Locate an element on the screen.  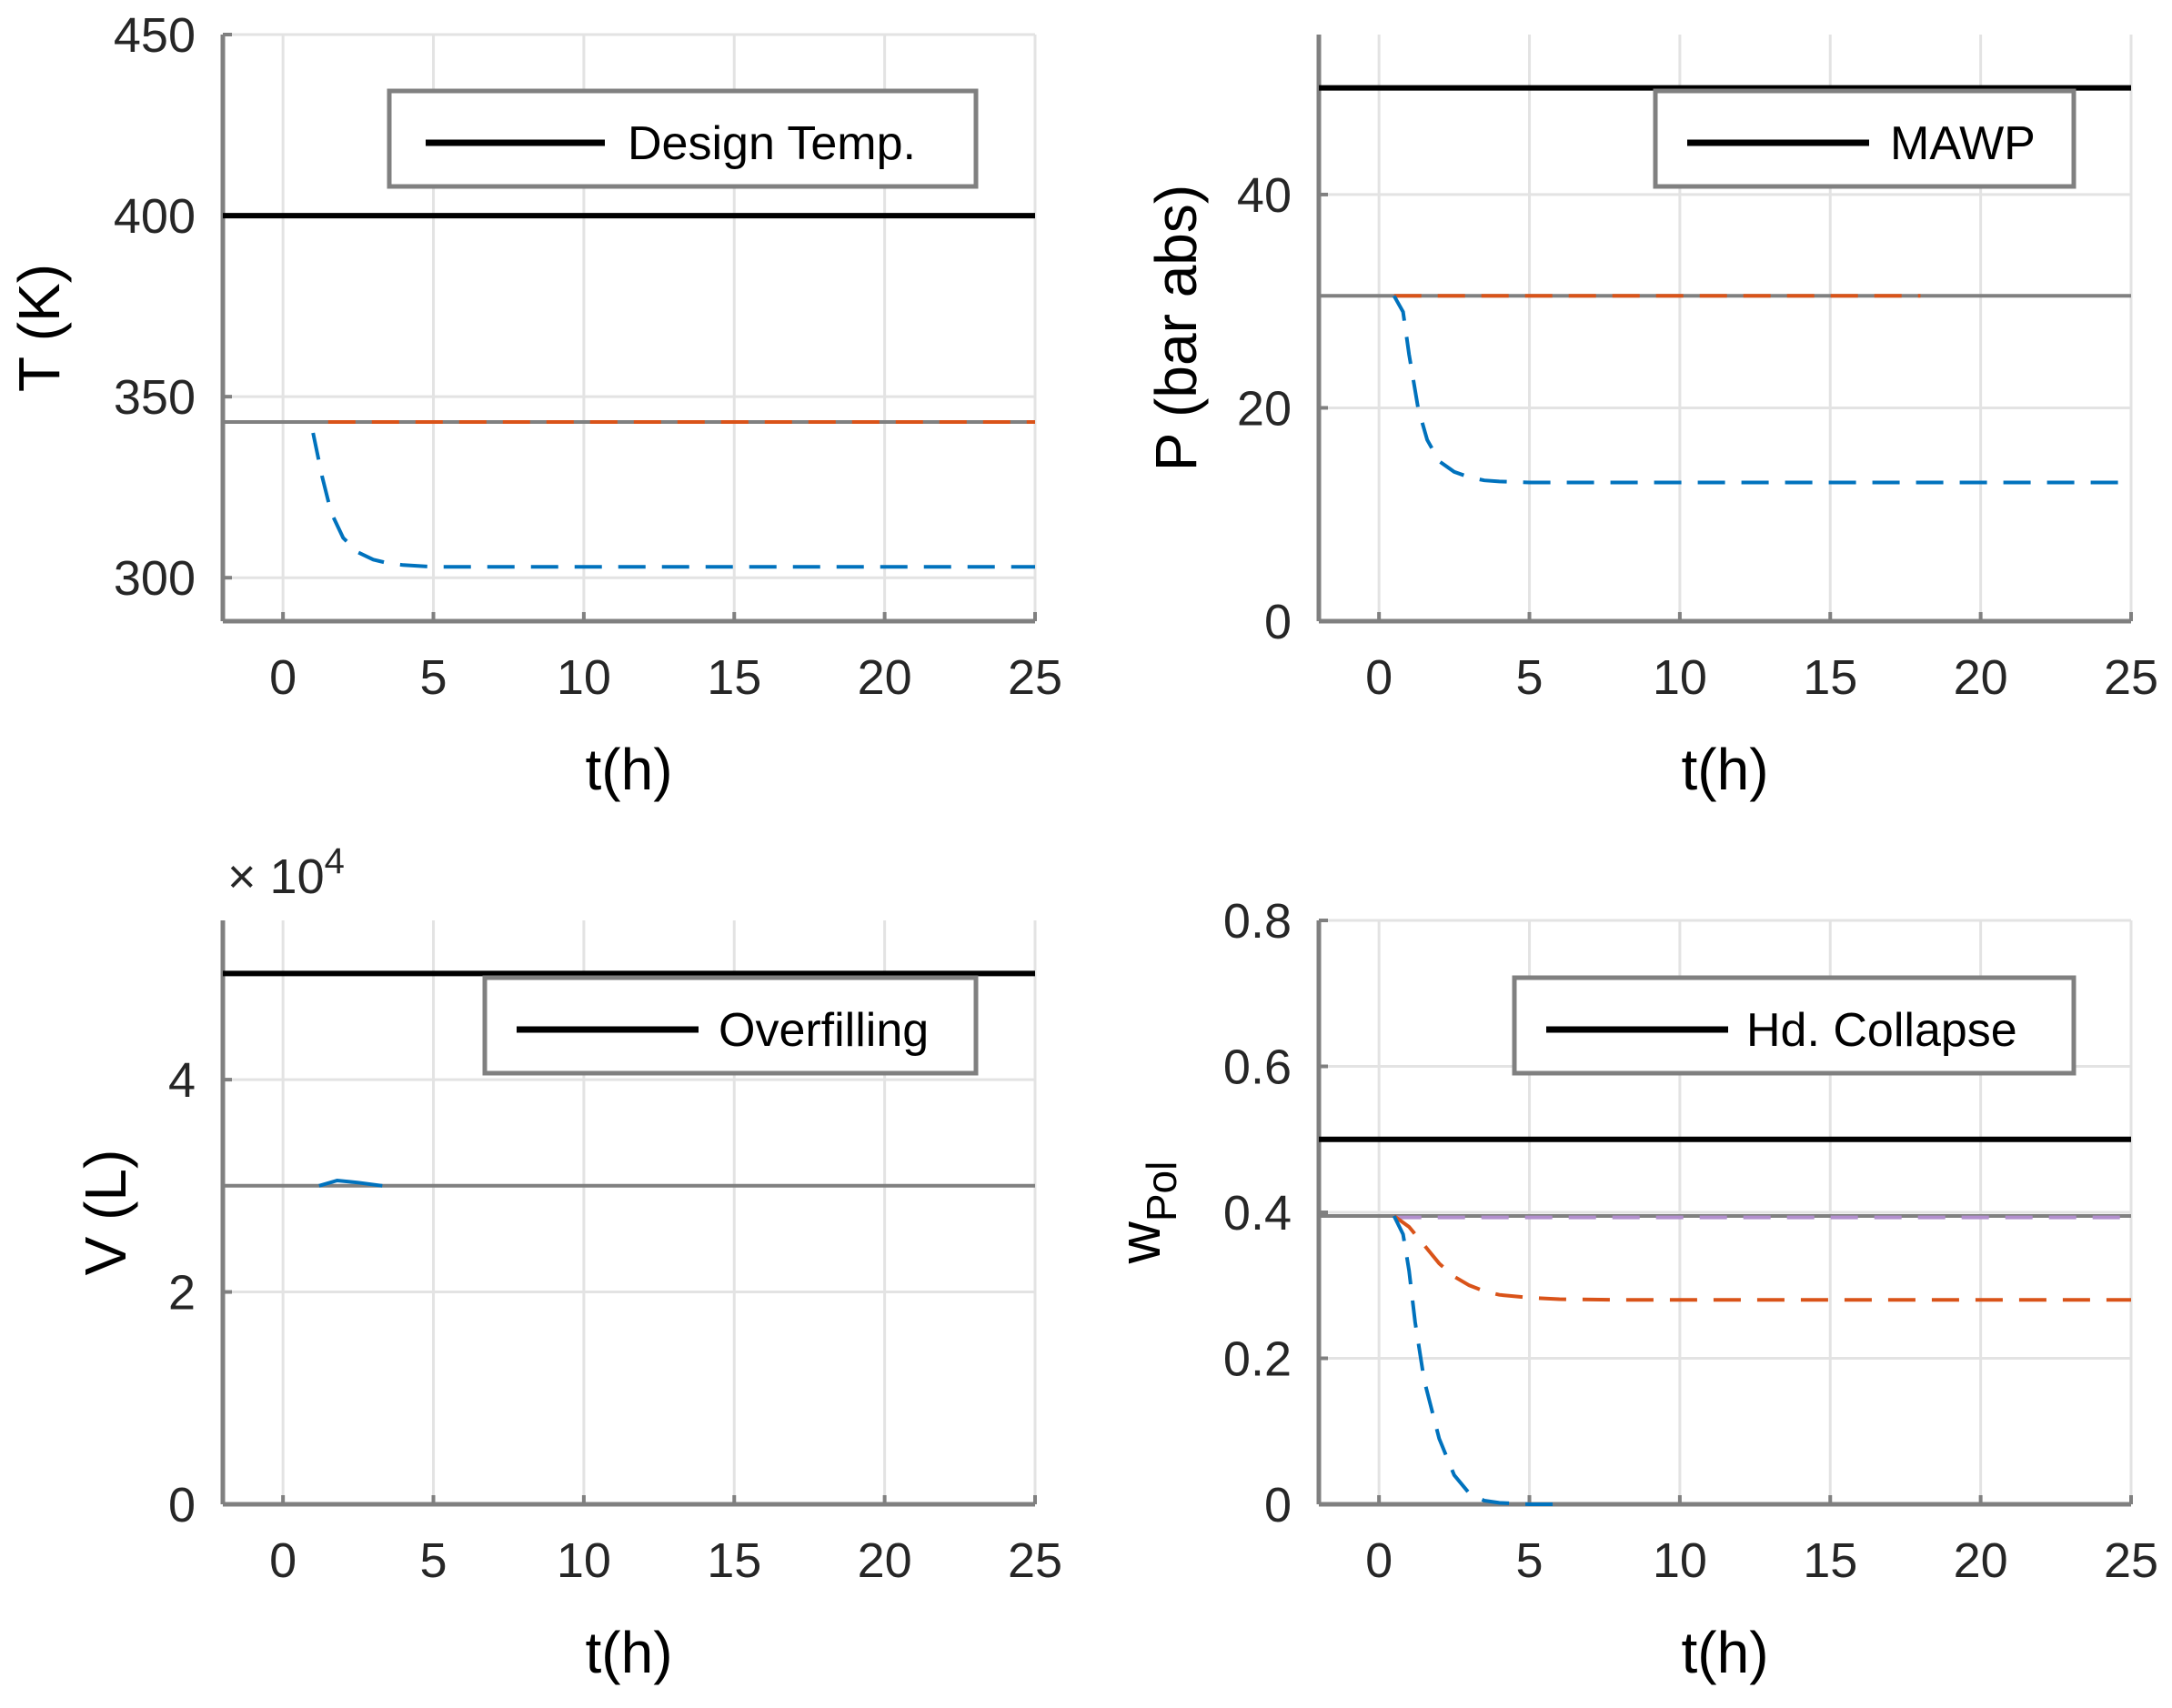
y-exponent-power: 4 is located at coordinates (335, 861).